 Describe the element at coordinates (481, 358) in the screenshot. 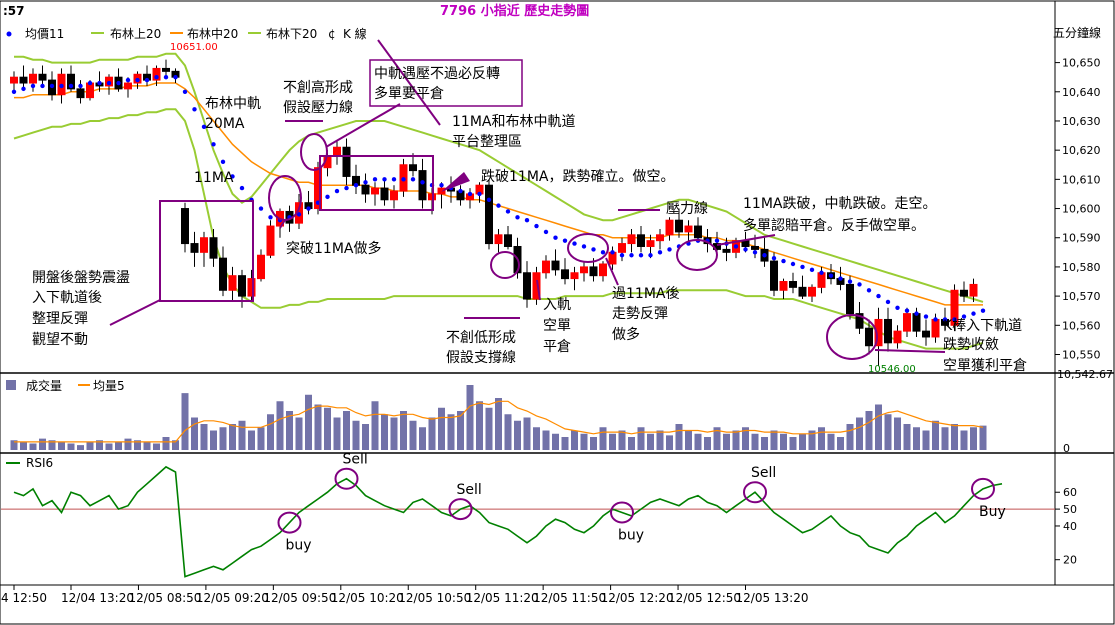

I see `ann-no-new-low-2: 假設支撐線` at that location.